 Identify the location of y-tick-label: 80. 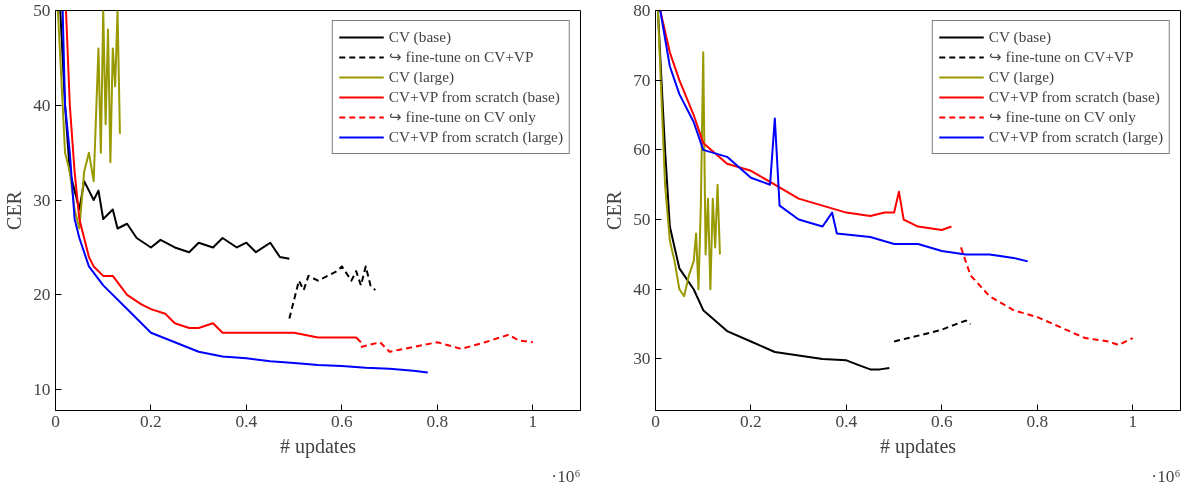
(642, 10).